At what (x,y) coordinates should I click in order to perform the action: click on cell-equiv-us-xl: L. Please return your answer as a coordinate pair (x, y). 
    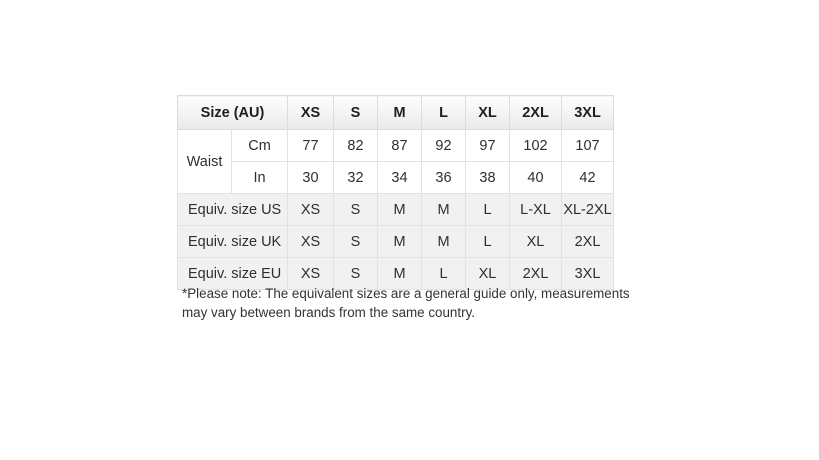
    Looking at the image, I should click on (487, 209).